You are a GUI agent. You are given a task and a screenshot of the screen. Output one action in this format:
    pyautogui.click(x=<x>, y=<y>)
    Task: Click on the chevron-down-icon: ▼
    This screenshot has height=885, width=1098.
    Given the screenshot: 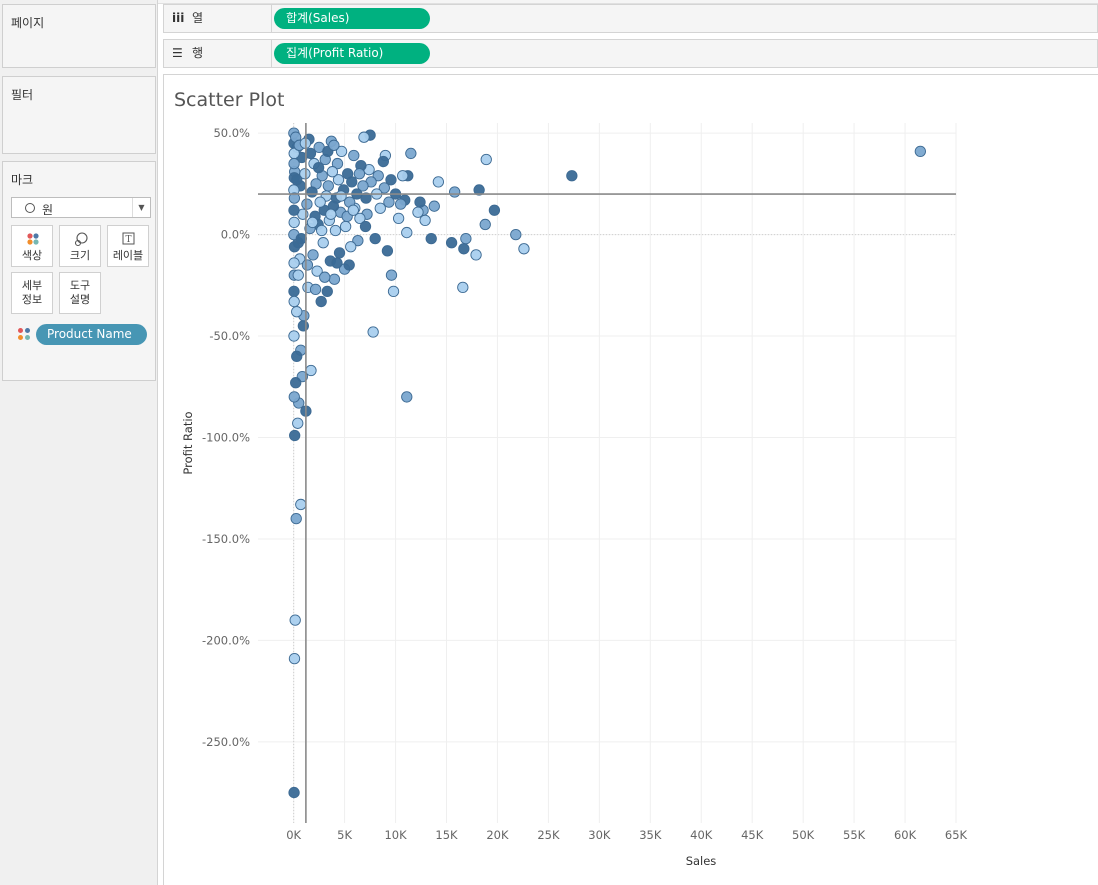 What is the action you would take?
    pyautogui.click(x=141, y=207)
    